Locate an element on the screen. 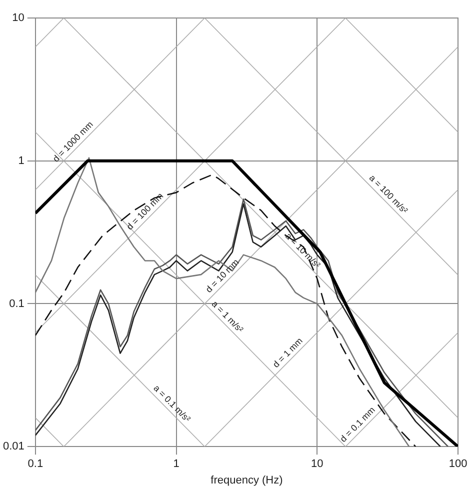  x-tick-label: 0.1 is located at coordinates (36, 464).